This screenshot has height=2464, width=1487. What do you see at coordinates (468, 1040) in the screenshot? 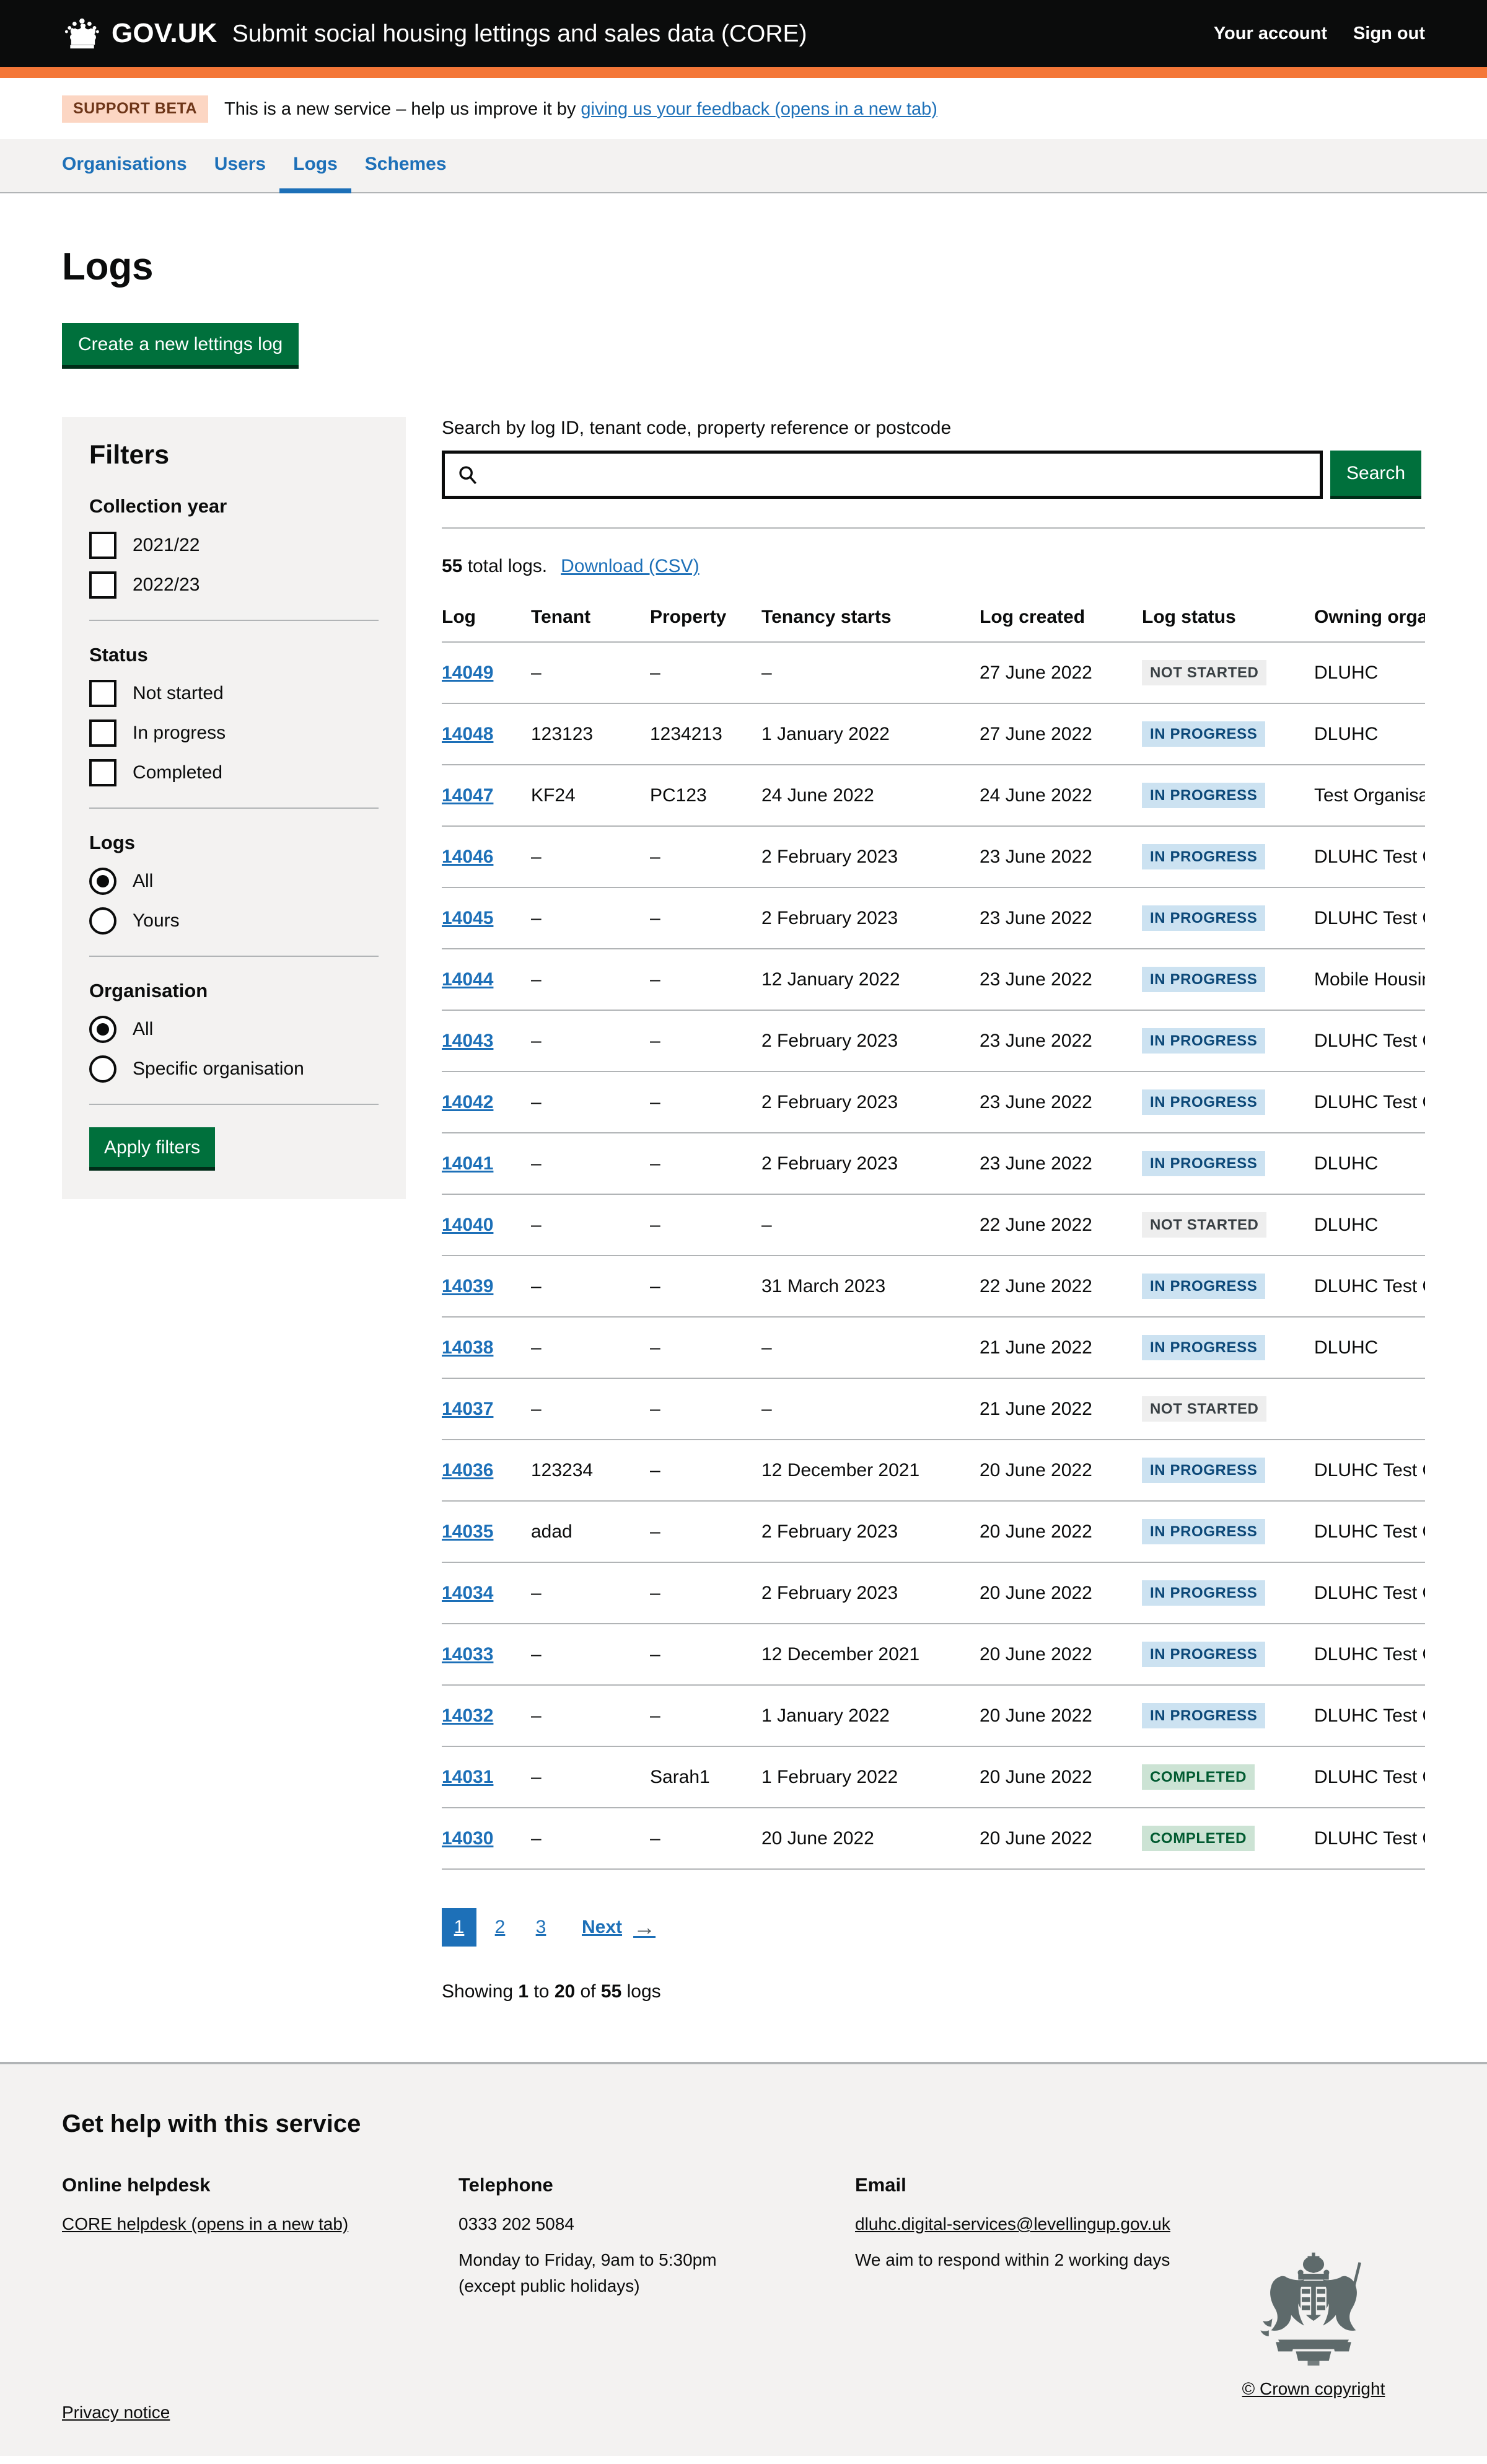
I see `log-id-link: 14043` at bounding box center [468, 1040].